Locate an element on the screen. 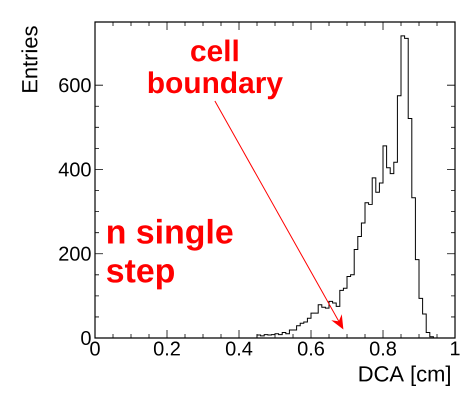 The width and height of the screenshot is (467, 400). y-tick-label: 0 is located at coordinates (86, 338).